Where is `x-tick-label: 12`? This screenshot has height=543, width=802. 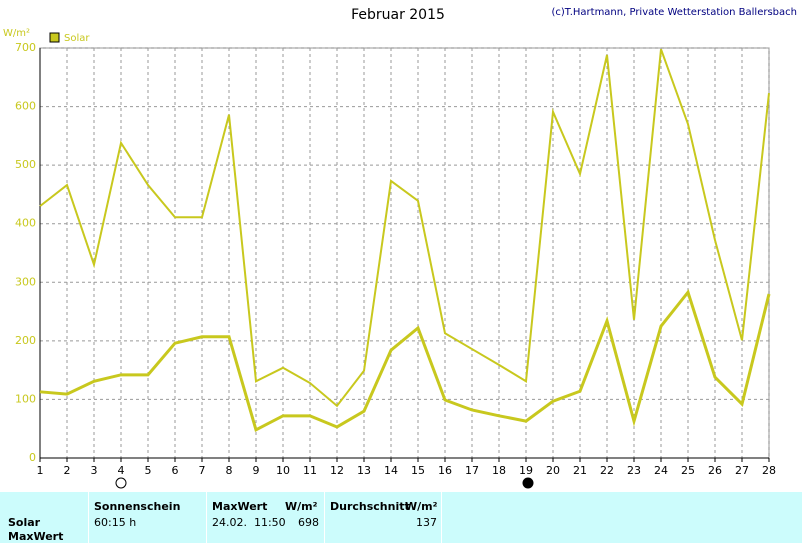
x-tick-label: 12 is located at coordinates (337, 470).